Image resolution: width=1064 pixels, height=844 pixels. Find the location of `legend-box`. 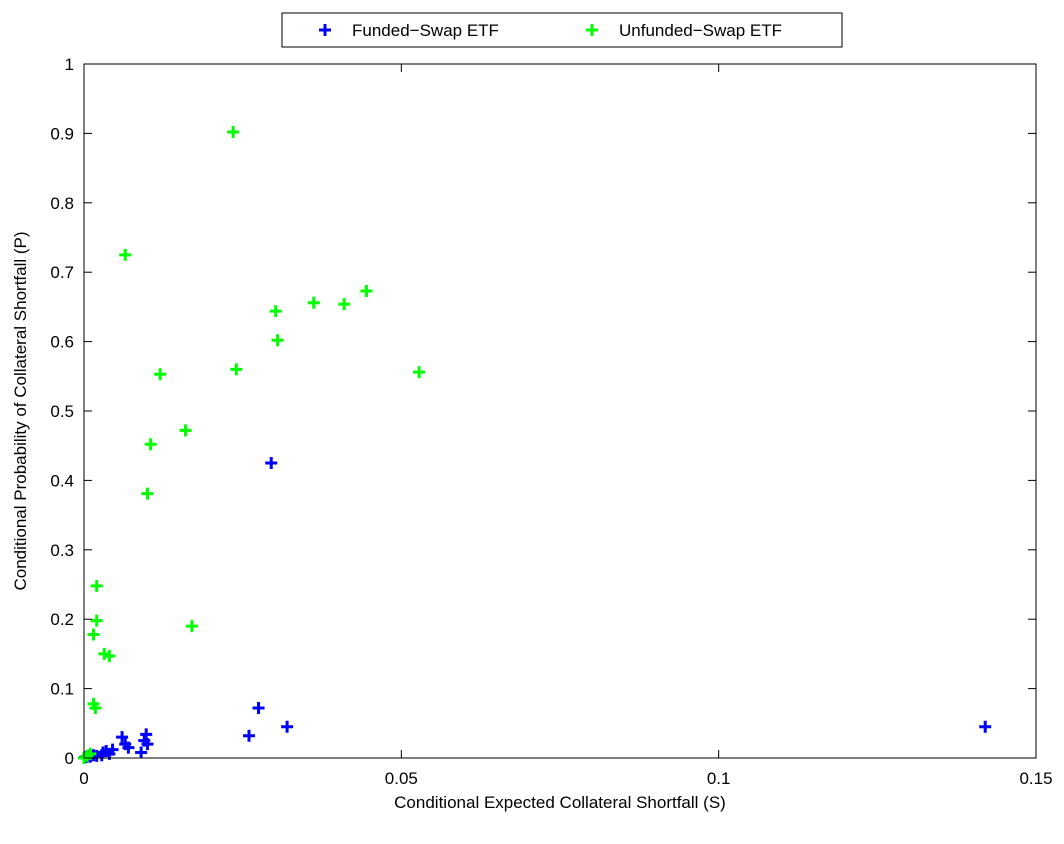

legend-box is located at coordinates (562, 30).